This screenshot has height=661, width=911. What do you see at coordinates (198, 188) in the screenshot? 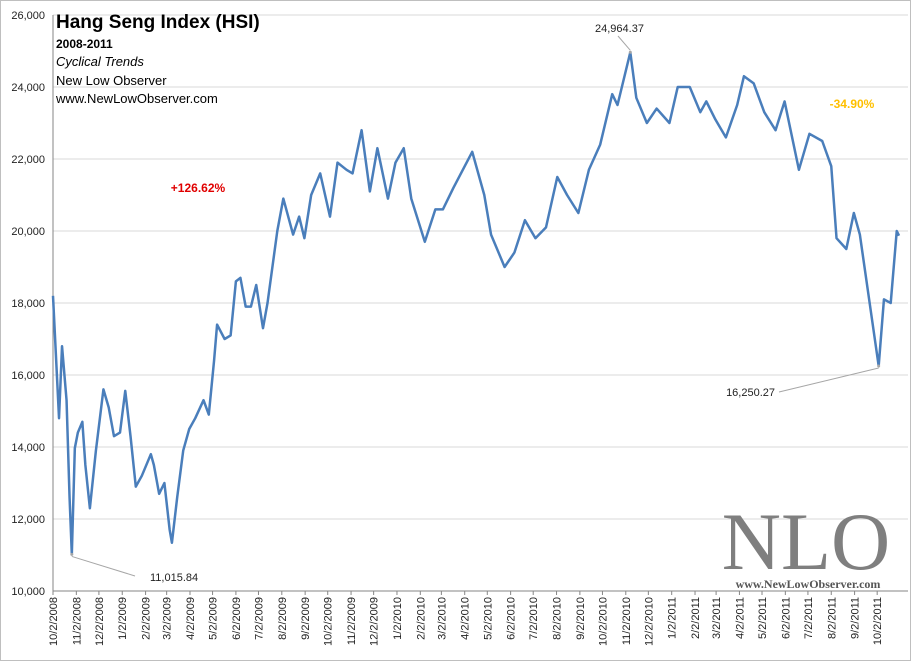
I see `annotation: +126.62%` at bounding box center [198, 188].